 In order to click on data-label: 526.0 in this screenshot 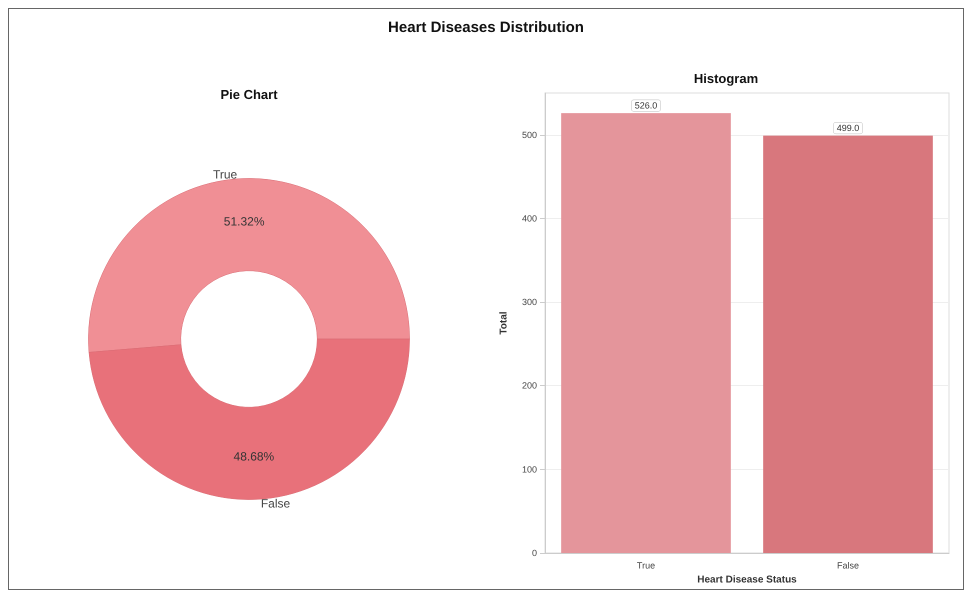, I will do `click(646, 105)`.